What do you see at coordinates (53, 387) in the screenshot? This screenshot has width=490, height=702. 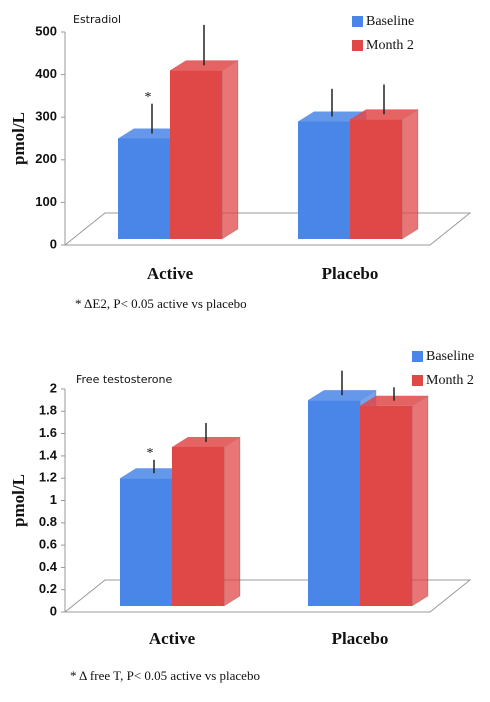 I see `y-tick-label: 2` at bounding box center [53, 387].